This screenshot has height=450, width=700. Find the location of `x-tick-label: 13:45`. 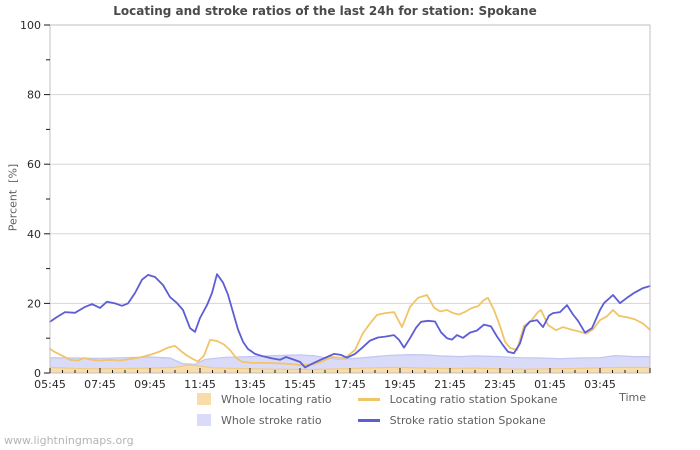

x-tick-label: 13:45 is located at coordinates (250, 384).